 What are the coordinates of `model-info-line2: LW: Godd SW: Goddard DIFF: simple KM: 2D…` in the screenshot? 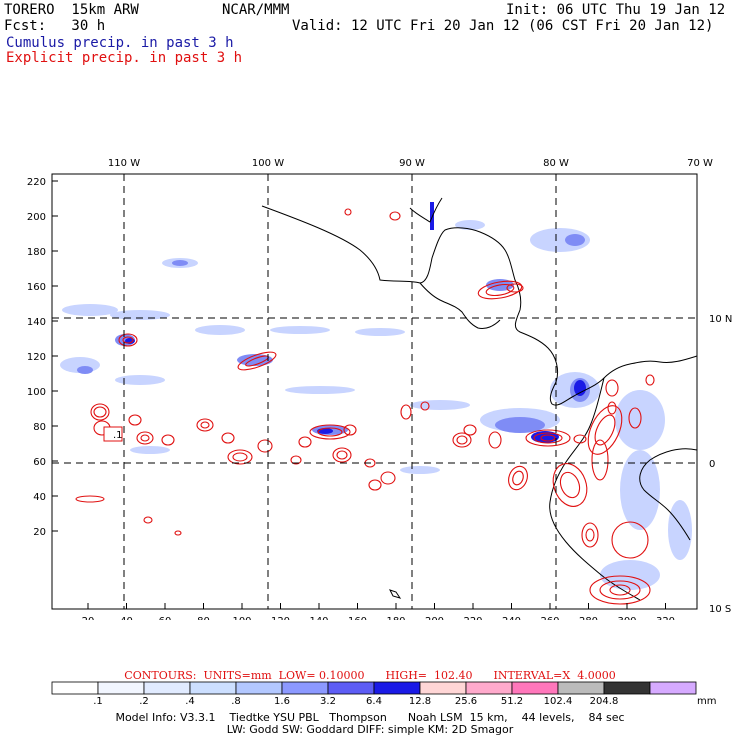 It's located at (370, 729).